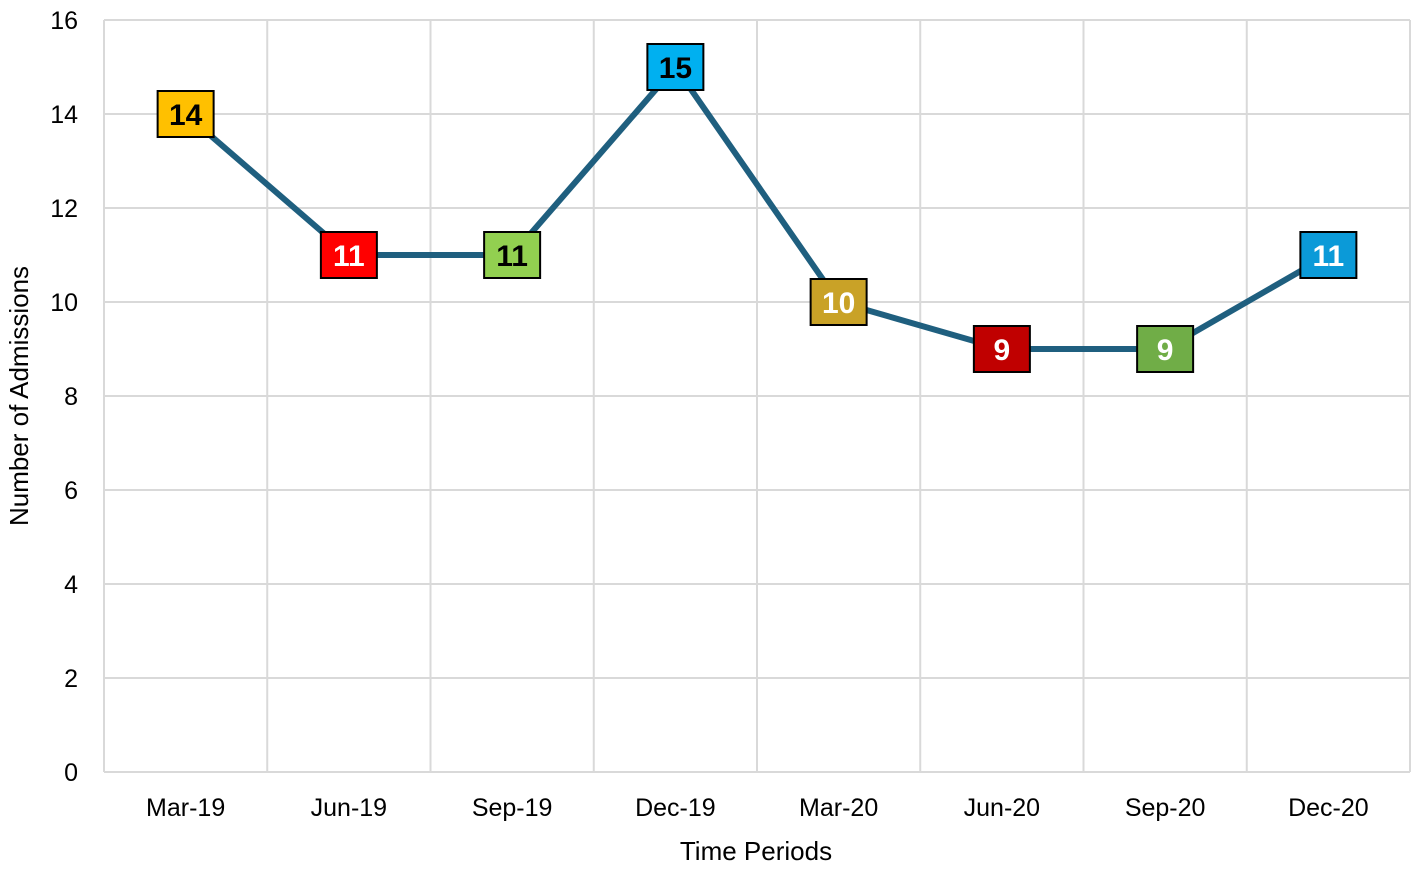 The image size is (1418, 869). What do you see at coordinates (71, 585) in the screenshot?
I see `y-tick-label: 4` at bounding box center [71, 585].